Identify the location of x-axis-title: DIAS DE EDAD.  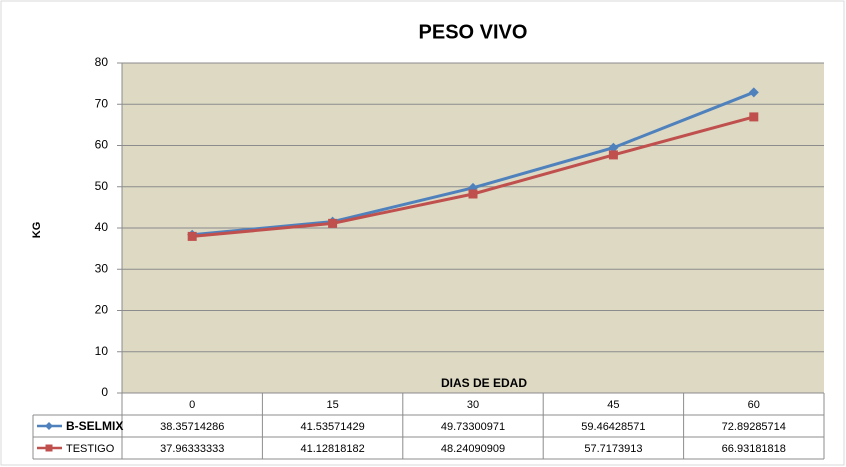
(484, 383).